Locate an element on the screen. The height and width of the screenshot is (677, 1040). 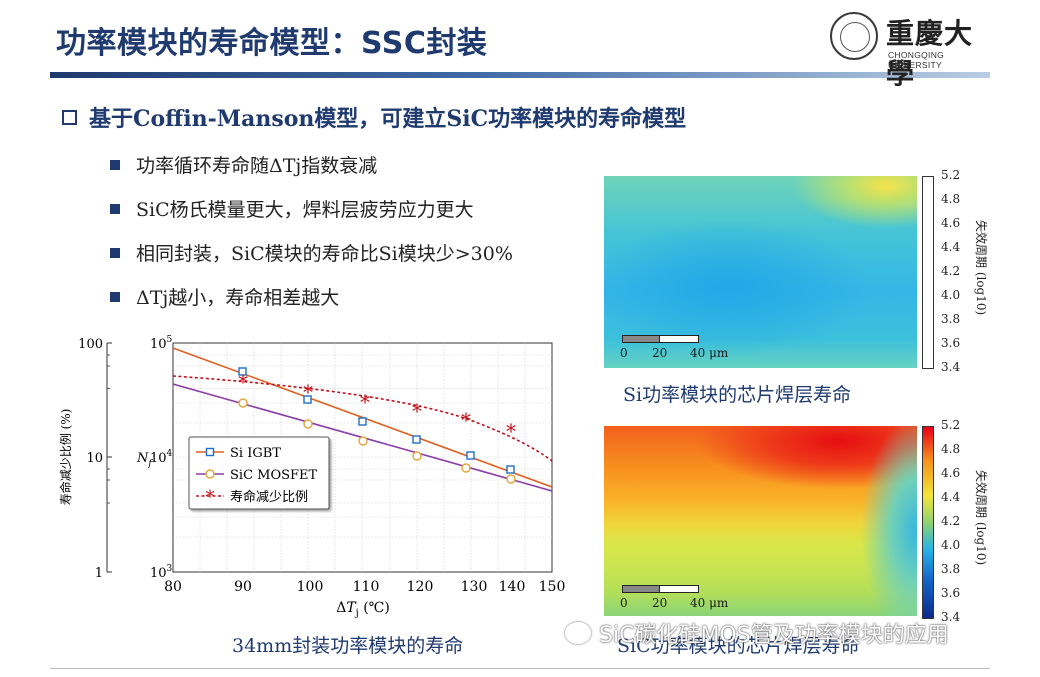
footer-divider is located at coordinates (520, 668).